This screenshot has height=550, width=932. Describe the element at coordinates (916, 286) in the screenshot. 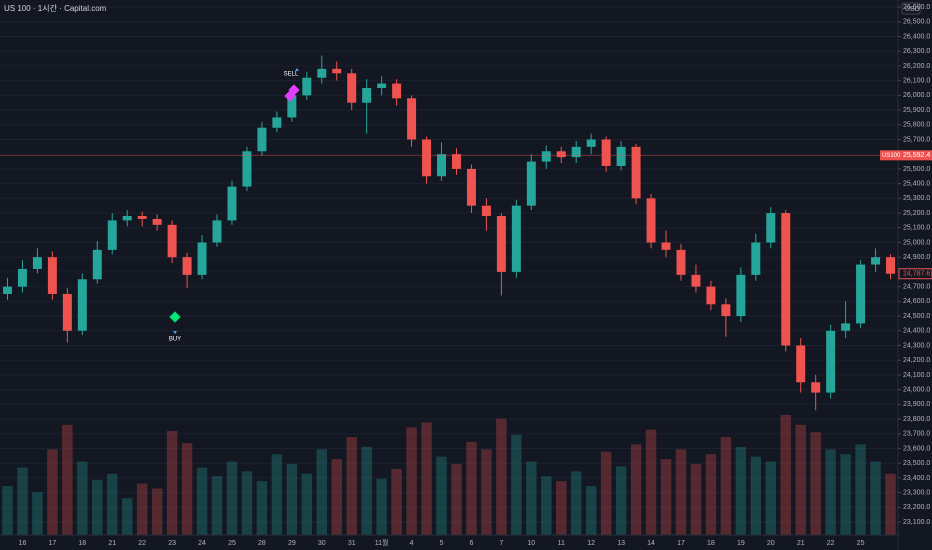

I see `y-tick-label: 24,700.0` at that location.